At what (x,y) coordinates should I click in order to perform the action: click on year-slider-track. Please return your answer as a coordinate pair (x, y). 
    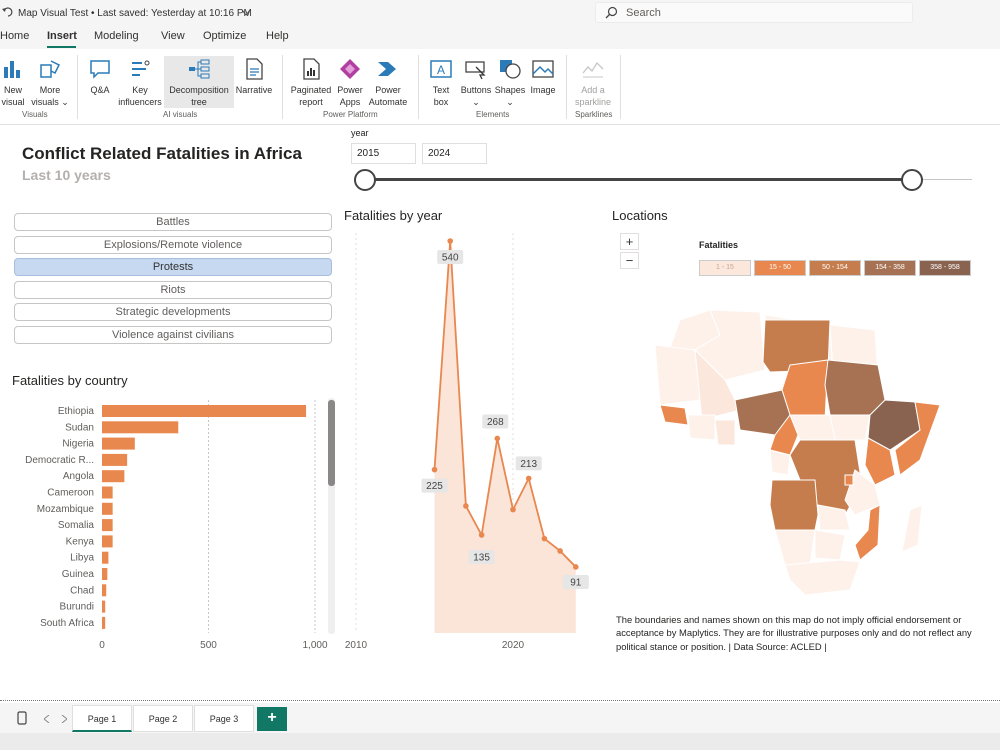
    Looking at the image, I should click on (638, 179).